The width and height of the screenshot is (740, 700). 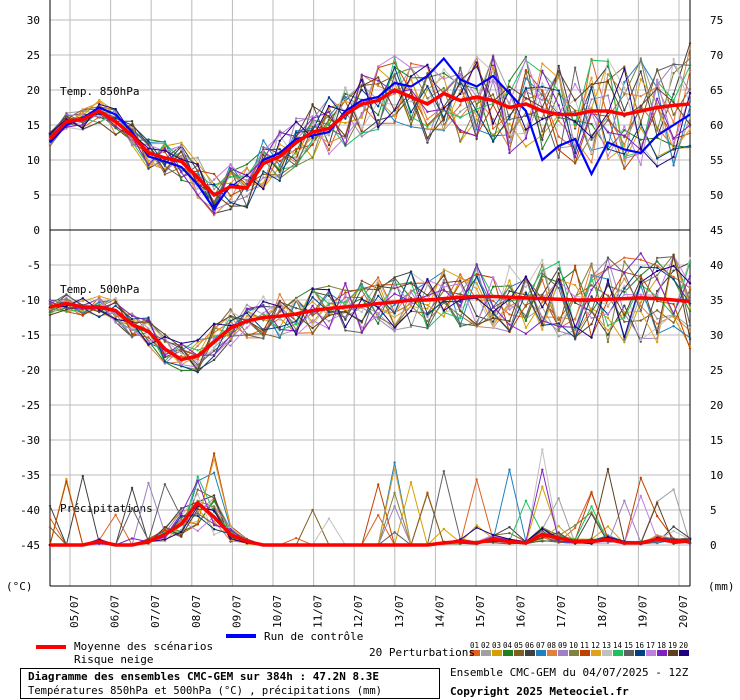 What do you see at coordinates (51, 647) in the screenshot?
I see `mean-legend-swatch` at bounding box center [51, 647].